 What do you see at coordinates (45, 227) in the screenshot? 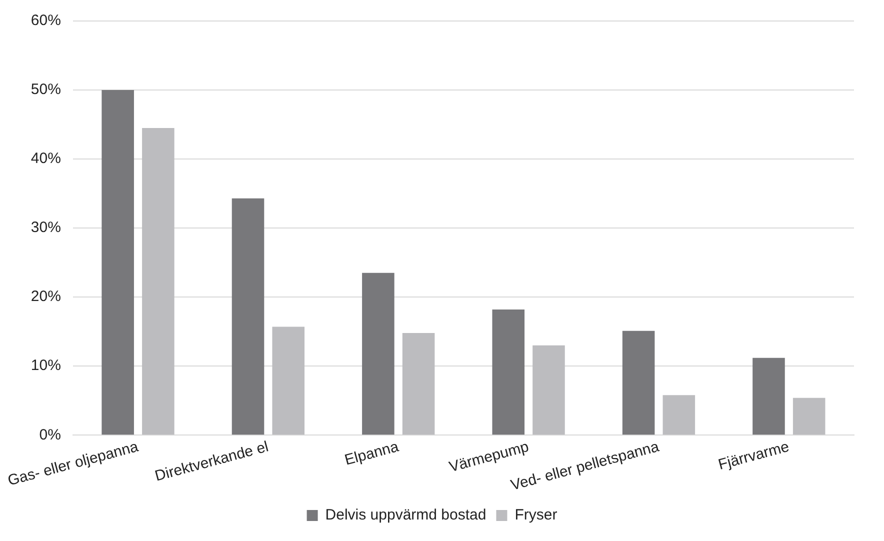
I see `y-tick-label: 30%` at bounding box center [45, 227].